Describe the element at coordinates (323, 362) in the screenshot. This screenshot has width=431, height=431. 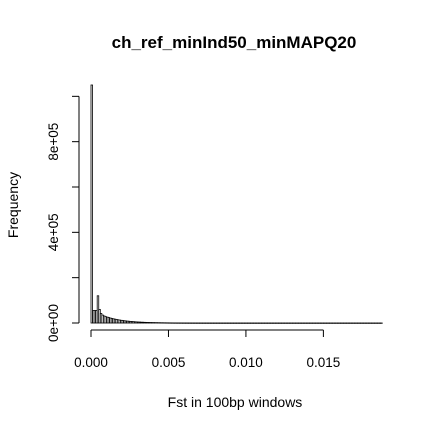
I see `x-tick-label: 0.015` at that location.